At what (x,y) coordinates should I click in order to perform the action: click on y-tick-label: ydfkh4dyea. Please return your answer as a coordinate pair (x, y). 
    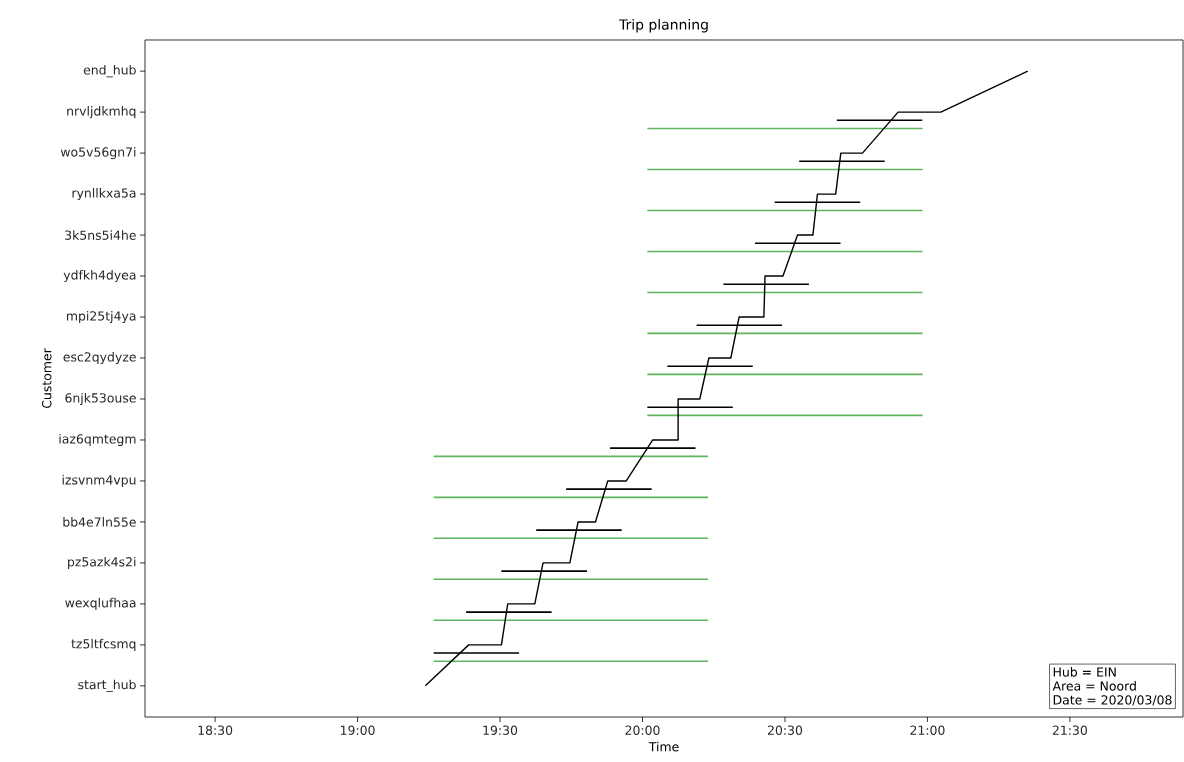
    Looking at the image, I should click on (99, 276).